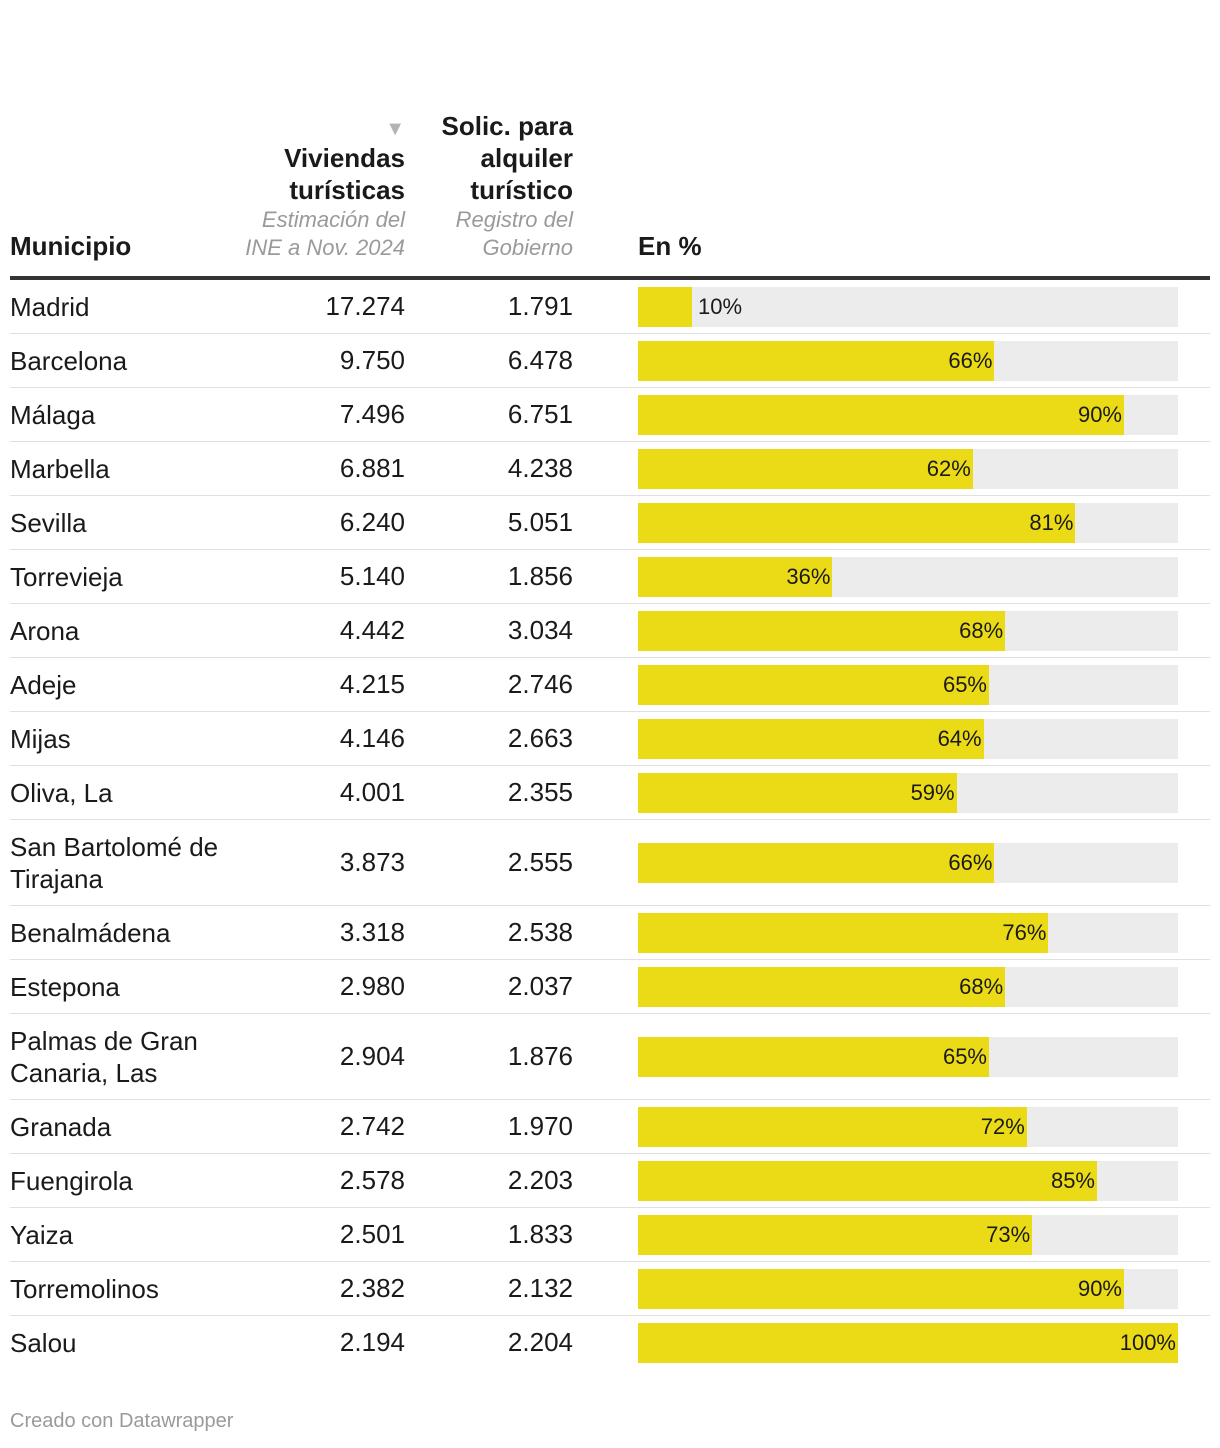  What do you see at coordinates (720, 306) in the screenshot?
I see `bar-label: 10%` at bounding box center [720, 306].